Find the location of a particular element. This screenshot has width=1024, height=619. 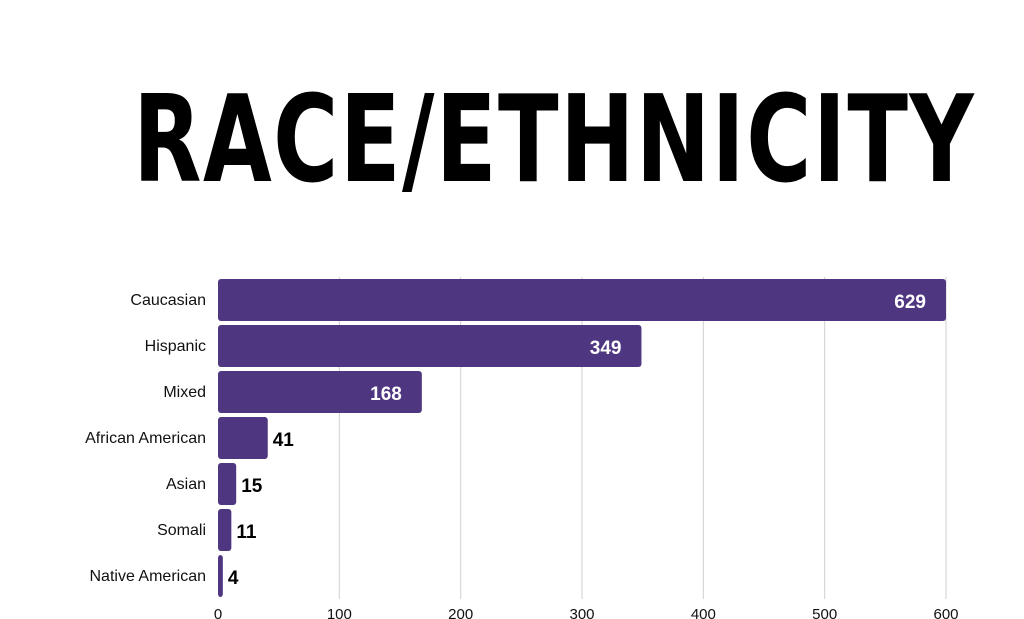

value-label-somali: 11 is located at coordinates (246, 532).